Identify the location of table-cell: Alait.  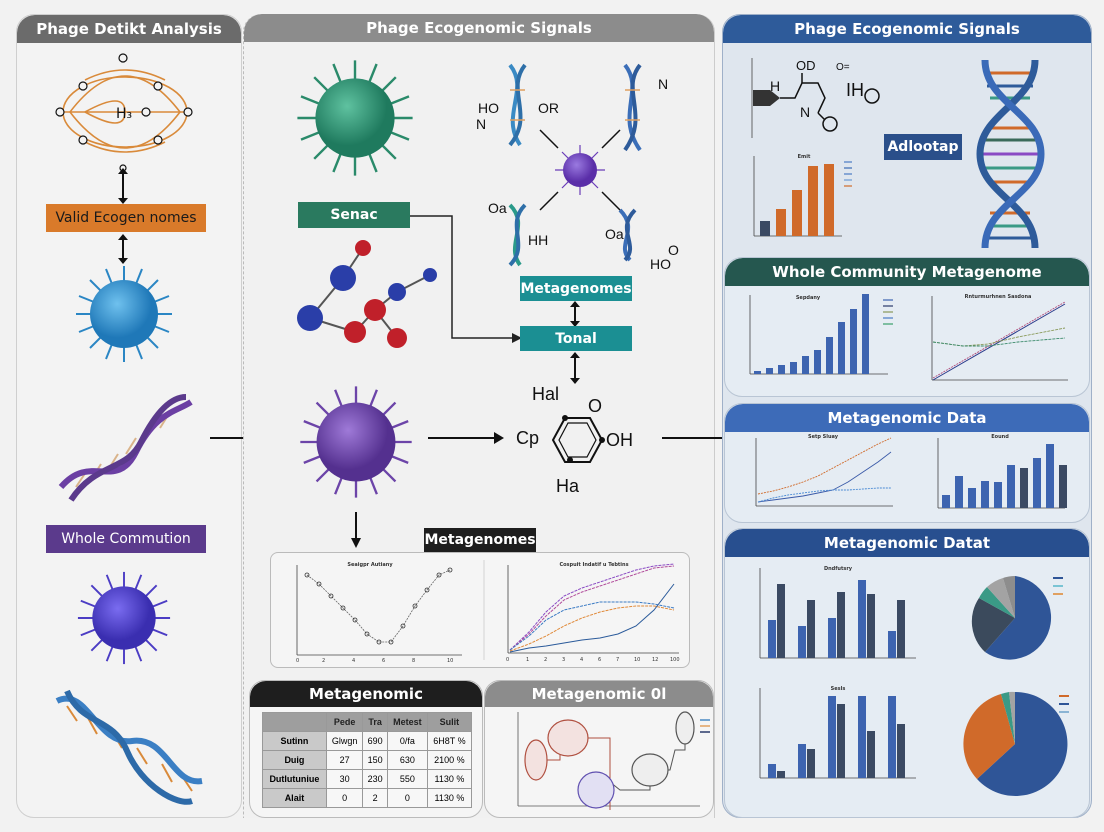
(294, 798).